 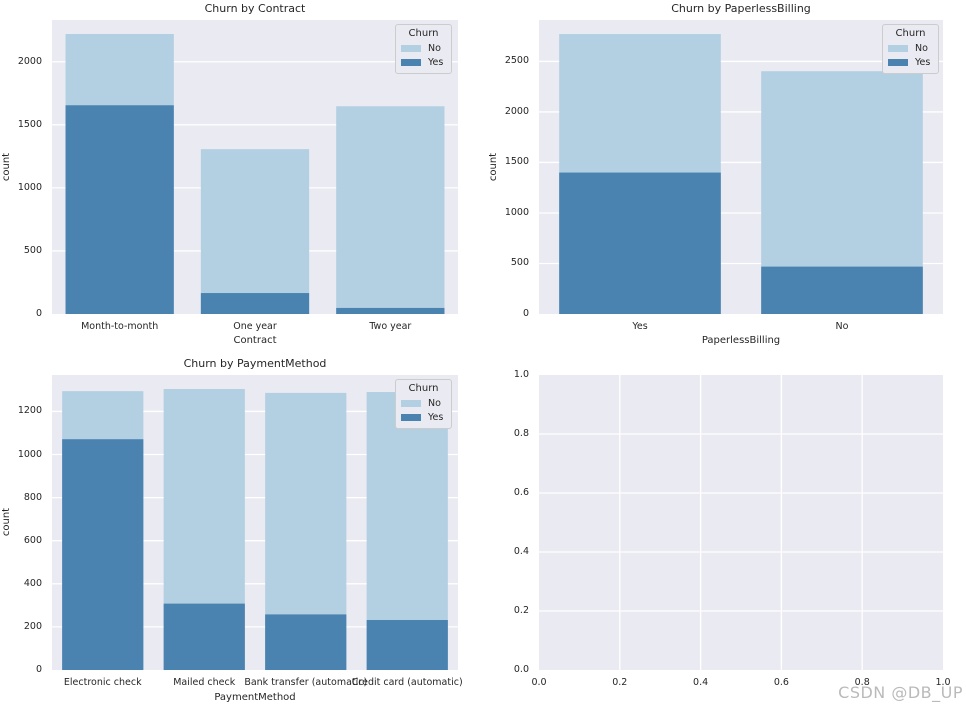 What do you see at coordinates (741, 340) in the screenshot?
I see `x-axis-label-paperlessbilling: PaperlessBilling` at bounding box center [741, 340].